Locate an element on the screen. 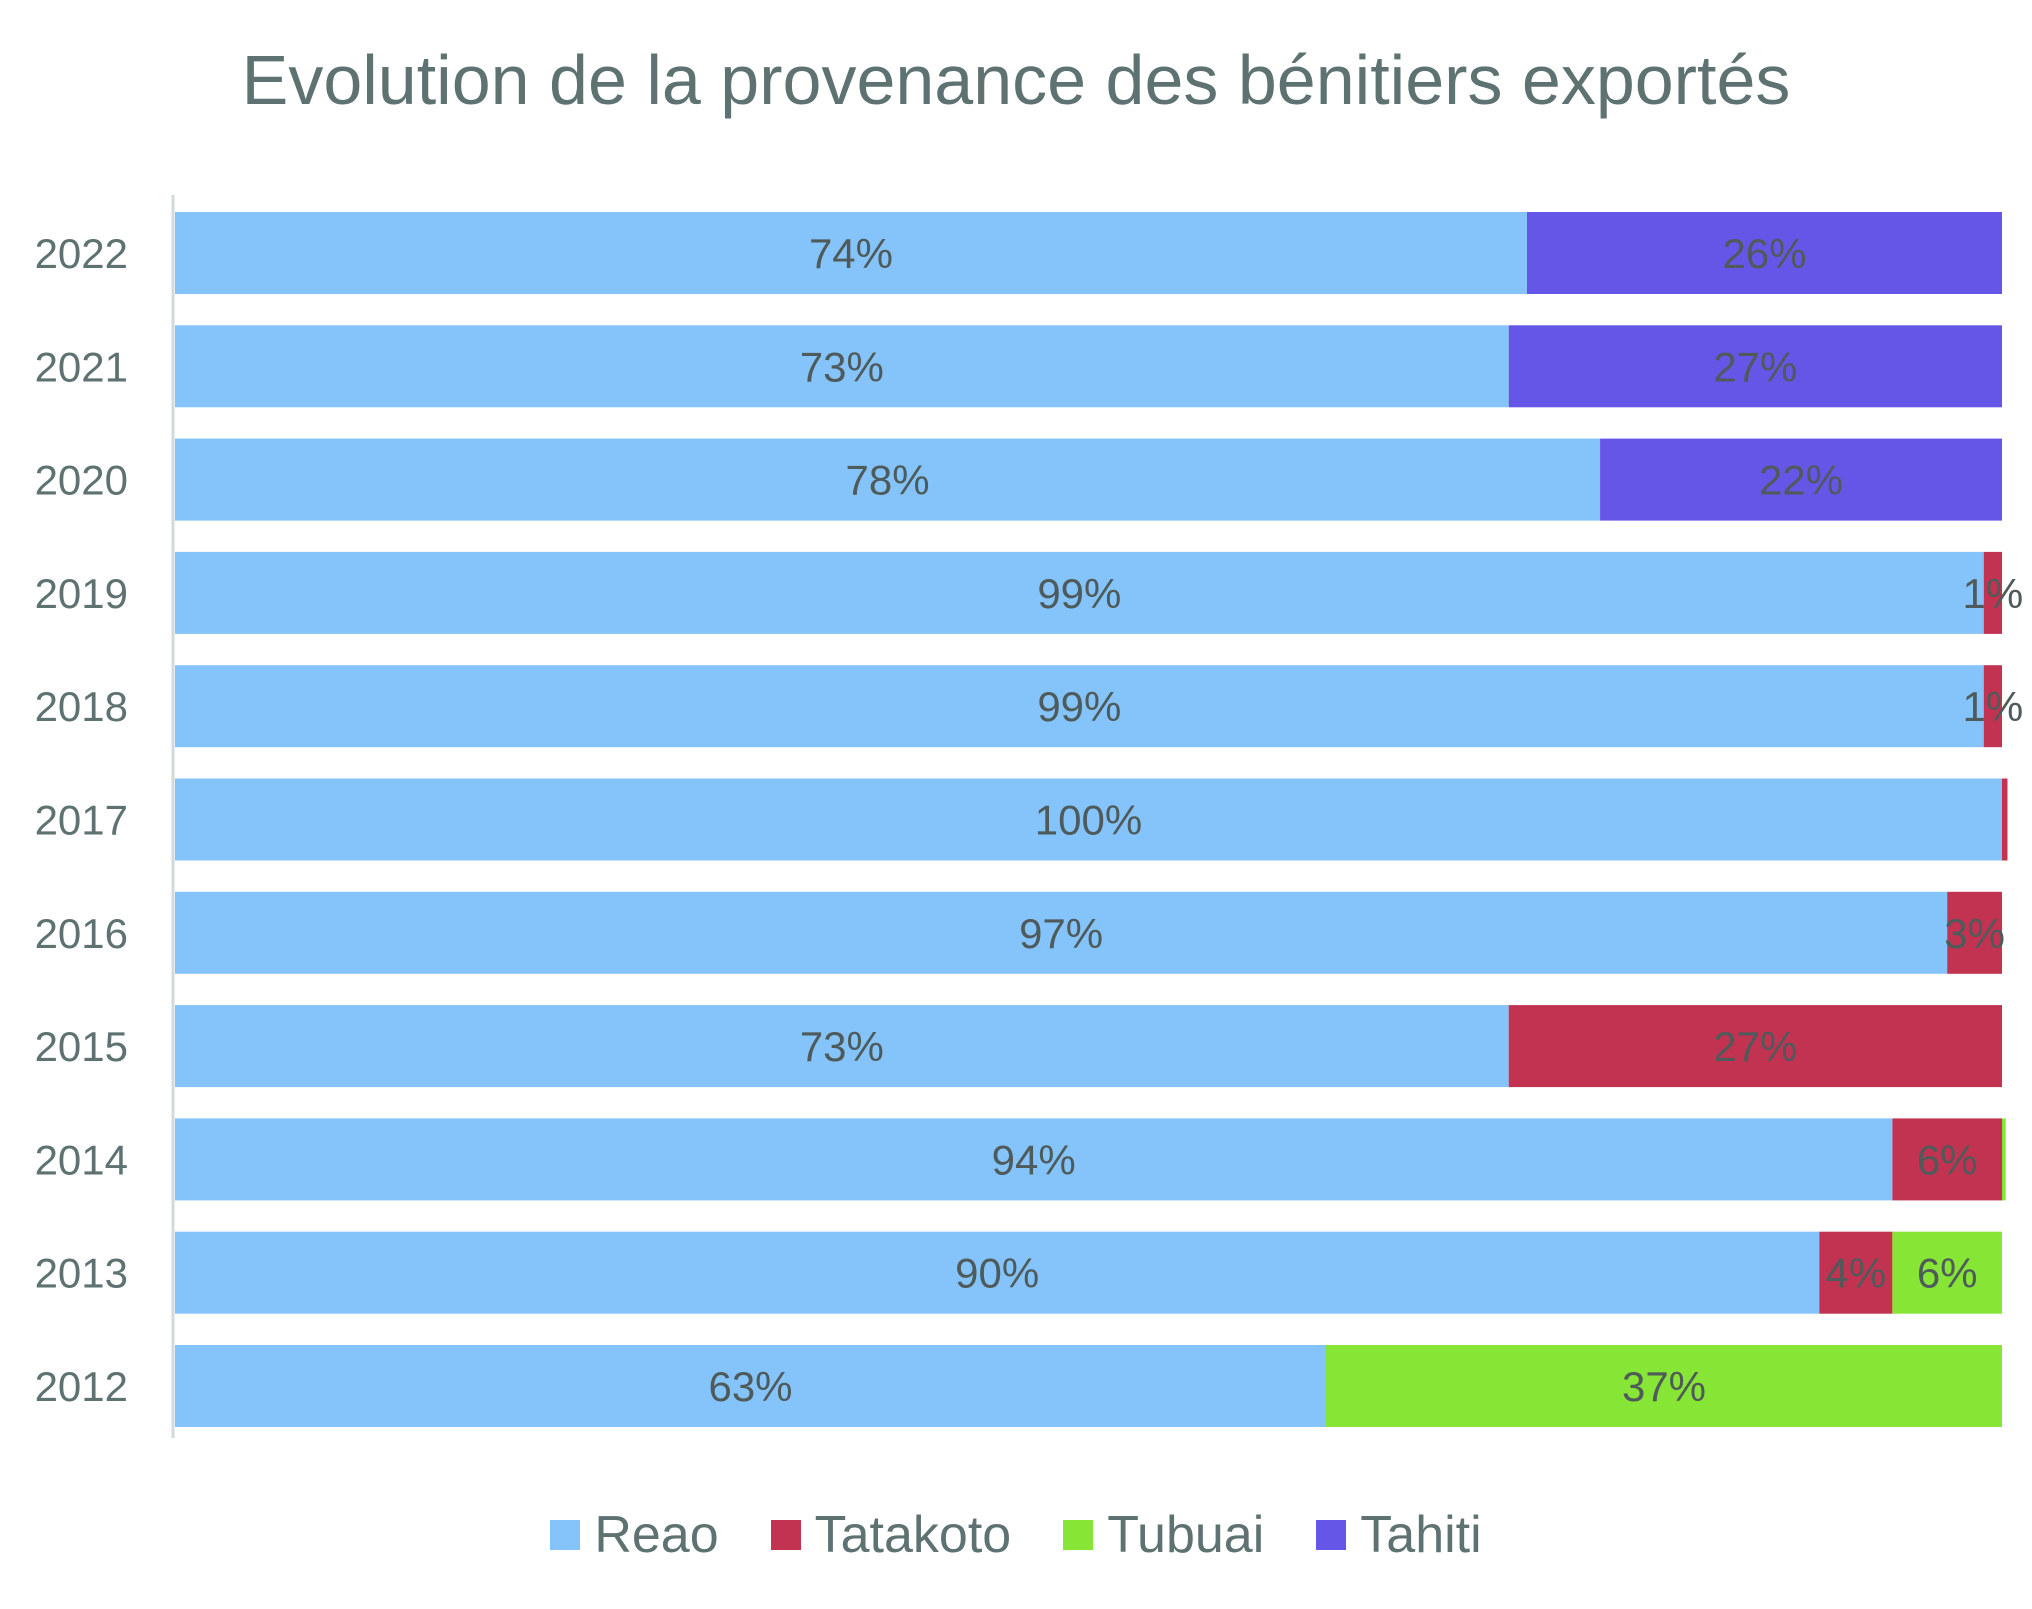  data-label-reao-2016: 97% is located at coordinates (1061, 933).